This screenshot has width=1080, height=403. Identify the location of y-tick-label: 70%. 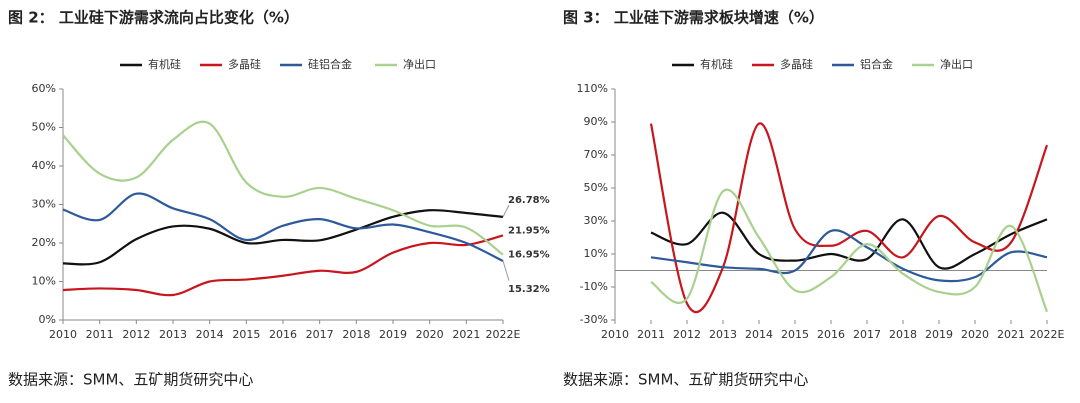
(596, 154).